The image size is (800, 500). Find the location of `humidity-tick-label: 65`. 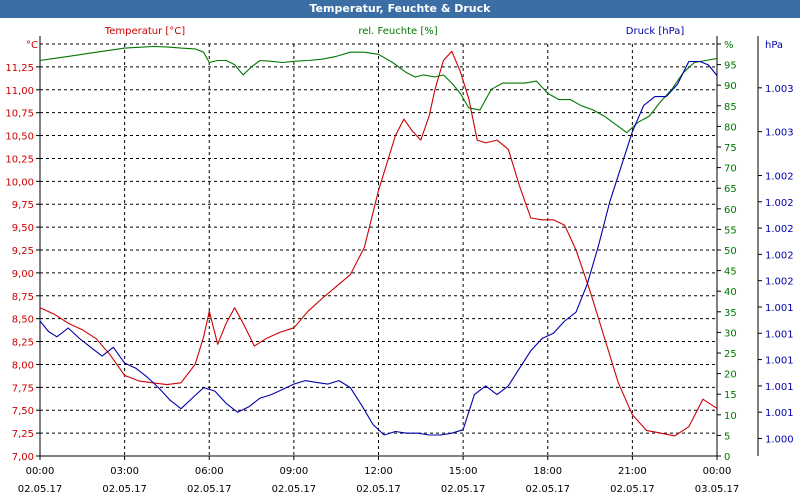

humidity-tick-label: 65 is located at coordinates (730, 189).